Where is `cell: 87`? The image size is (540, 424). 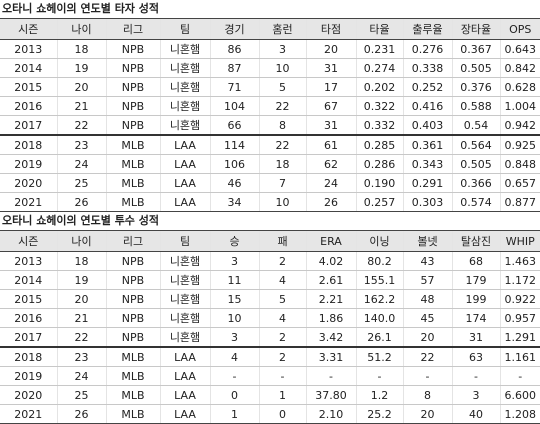 cell: 87 is located at coordinates (234, 68).